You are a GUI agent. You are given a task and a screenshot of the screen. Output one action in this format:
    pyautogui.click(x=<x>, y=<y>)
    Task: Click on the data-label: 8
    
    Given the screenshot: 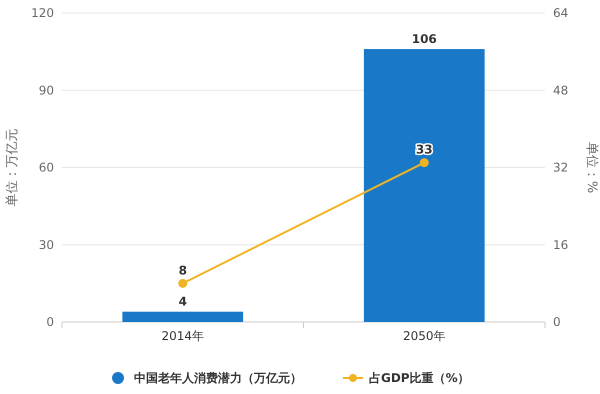 What is the action you would take?
    pyautogui.click(x=182, y=270)
    